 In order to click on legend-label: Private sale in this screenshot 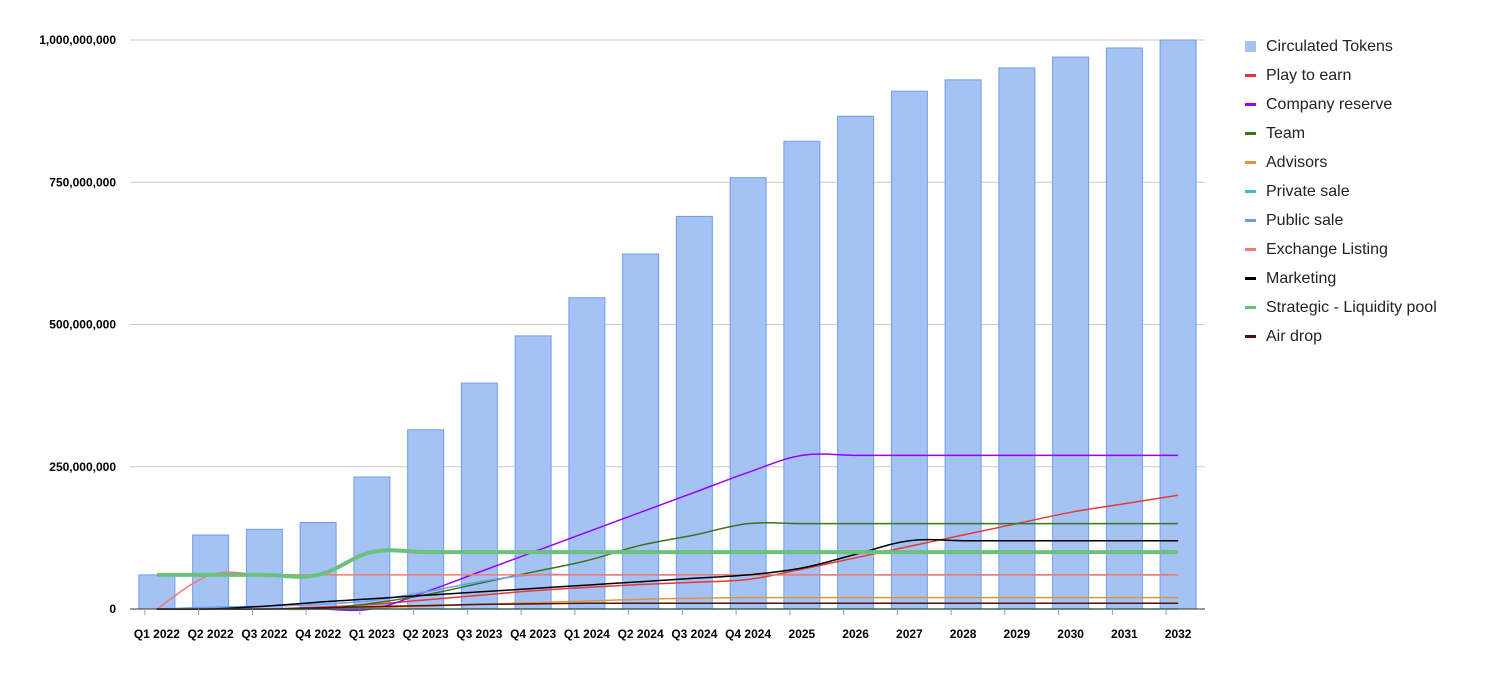, I will do `click(1308, 191)`.